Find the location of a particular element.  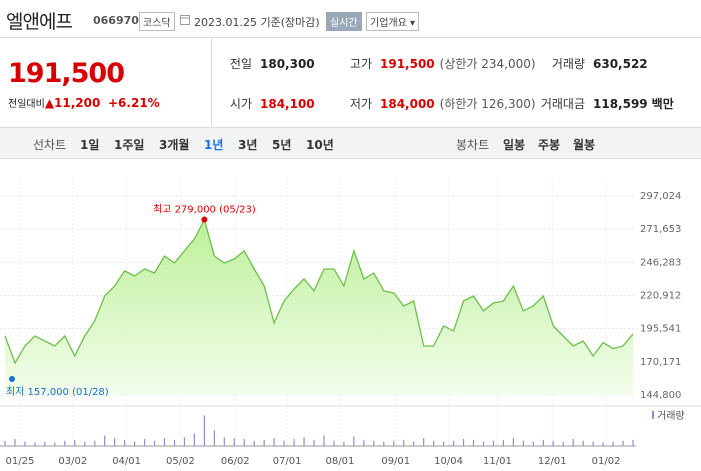

base-date: 2023.01.25 기준(장마감) is located at coordinates (257, 22).